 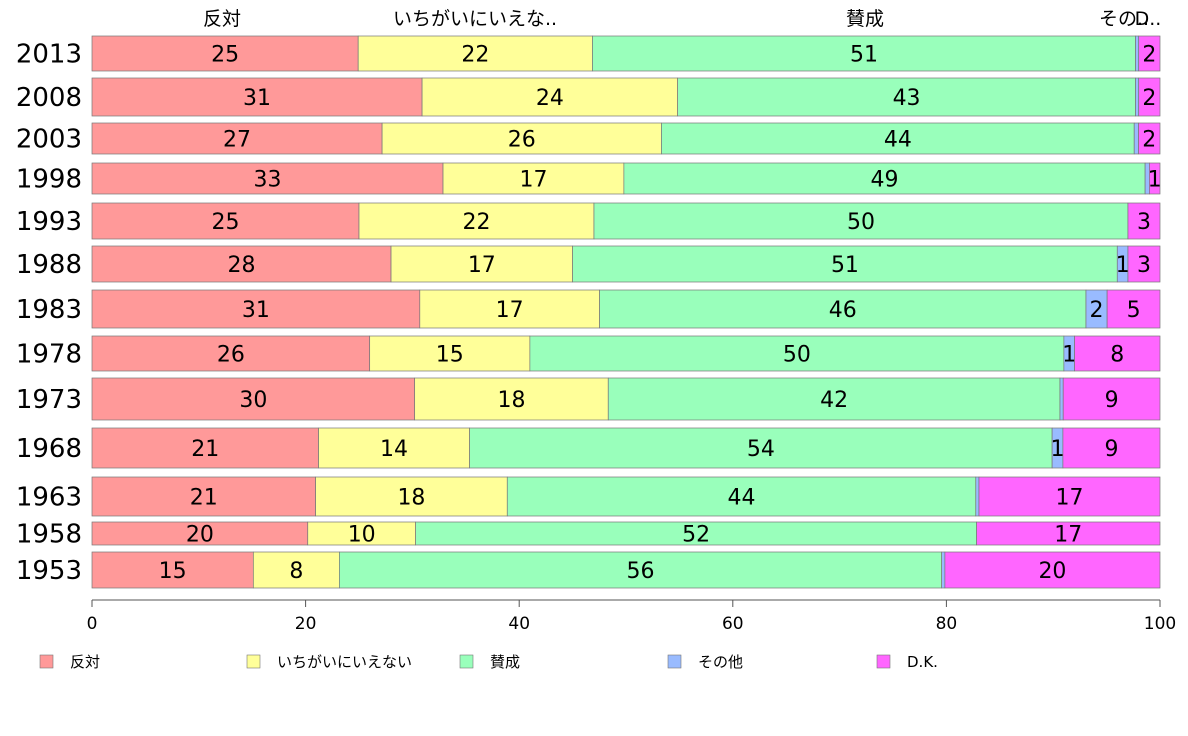 I want to click on bar-2013-s3, so click(x=1137, y=53).